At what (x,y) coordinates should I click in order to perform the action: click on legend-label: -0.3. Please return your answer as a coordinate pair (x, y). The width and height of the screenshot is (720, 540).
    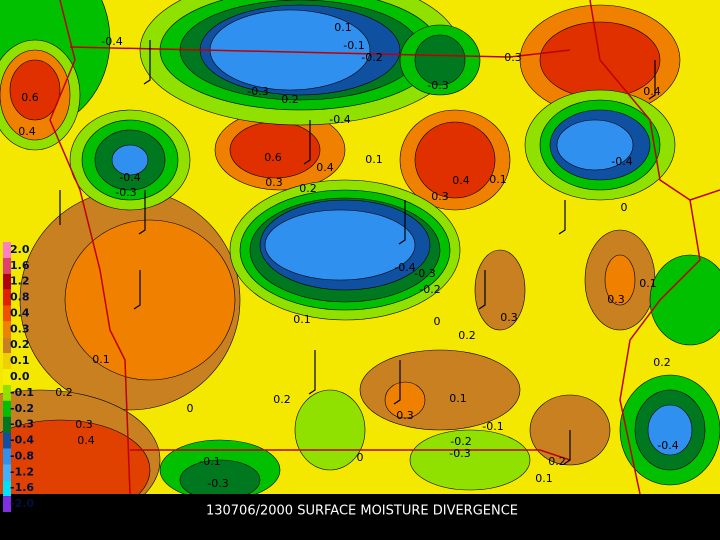
    Looking at the image, I should click on (22, 424).